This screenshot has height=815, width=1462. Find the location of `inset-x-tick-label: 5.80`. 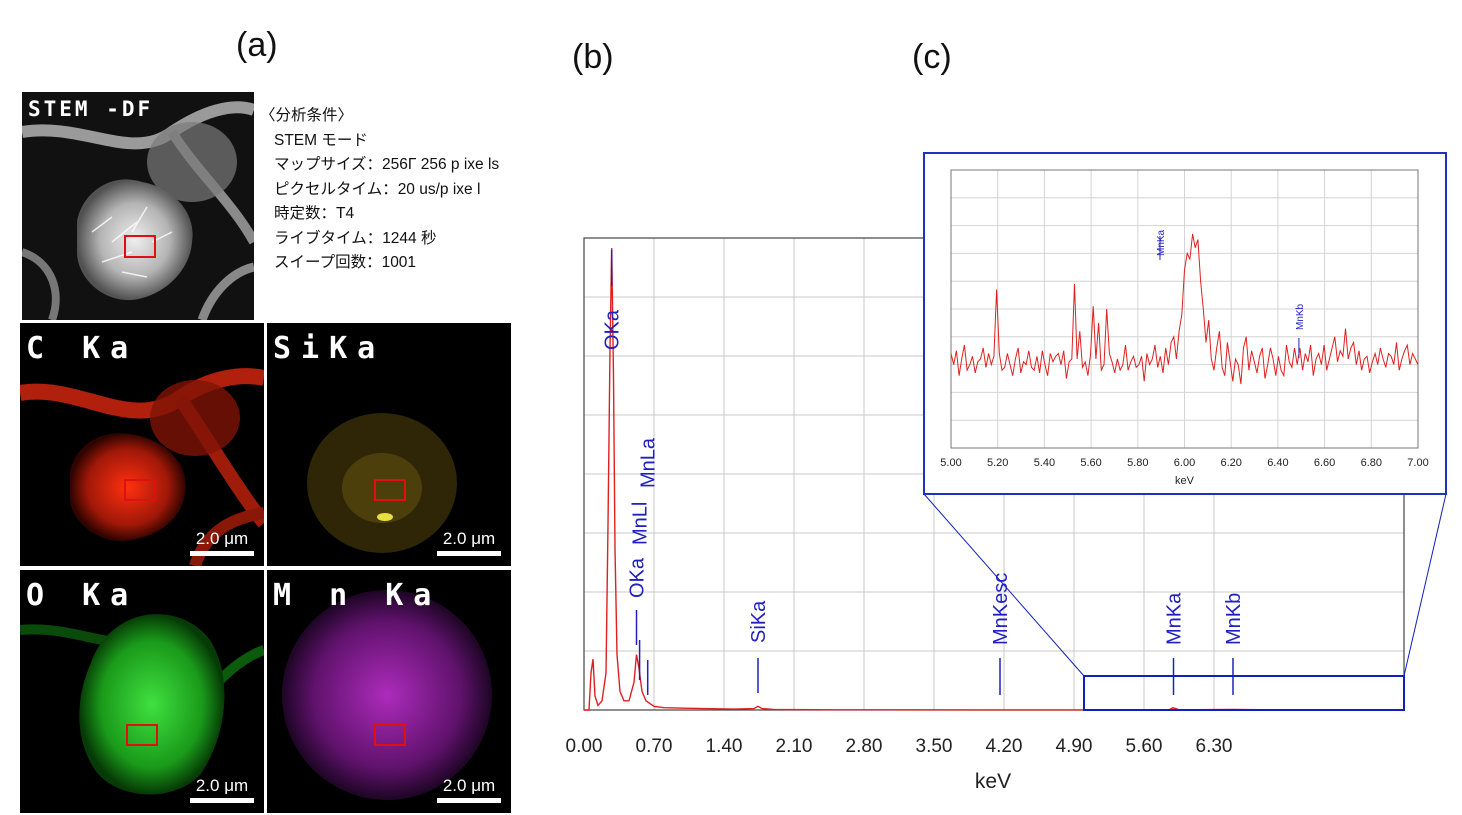

inset-x-tick-label: 5.80 is located at coordinates (1137, 463).